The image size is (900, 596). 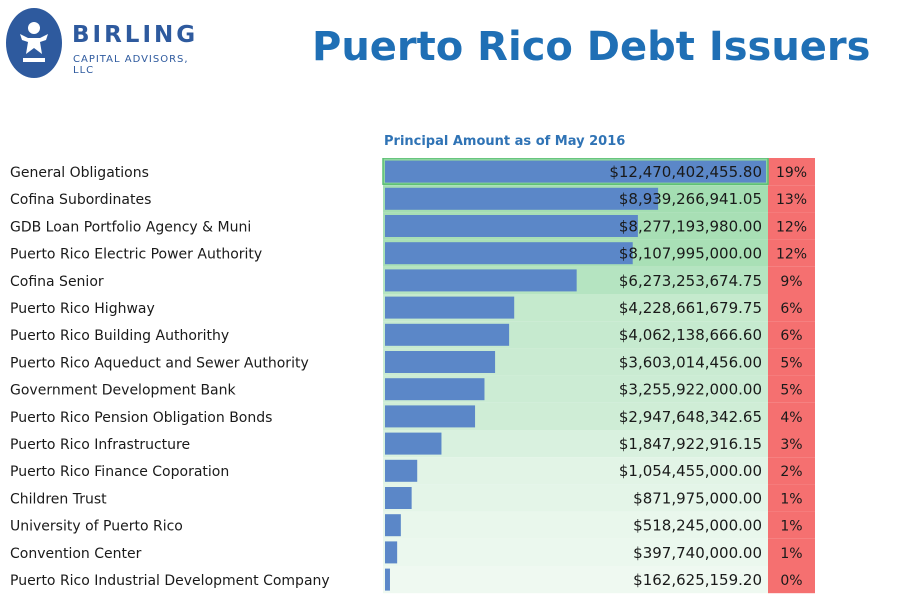 I want to click on value-label: $8,939,266,941.05, so click(x=690, y=199).